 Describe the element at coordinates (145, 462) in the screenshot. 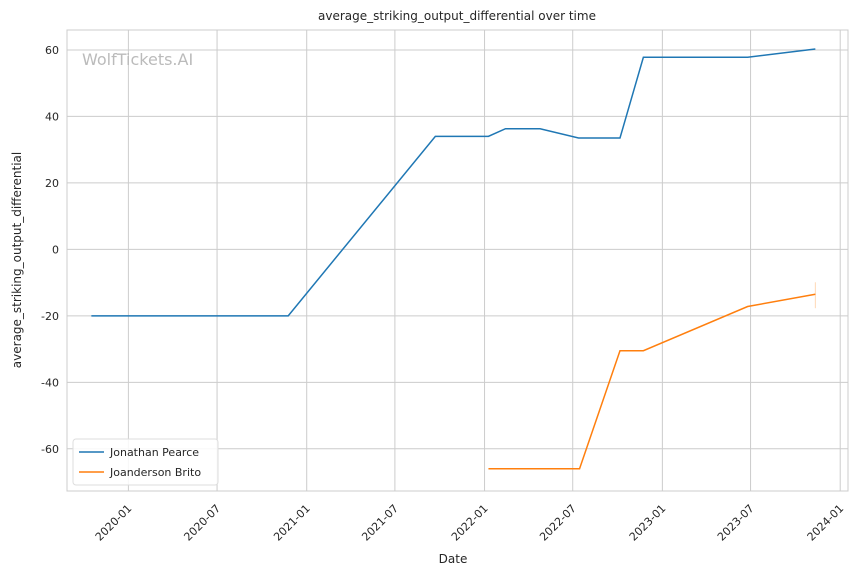

I see `legend: Jonathan Pearce Joanderson Brito` at that location.